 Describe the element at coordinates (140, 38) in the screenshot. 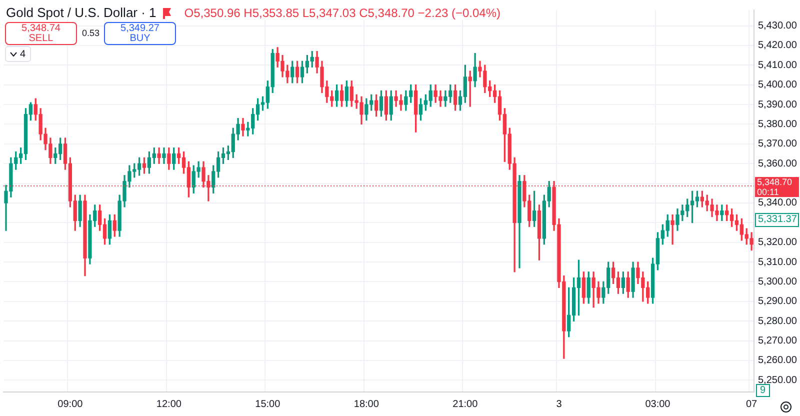

I see `annotation: BUY` at that location.